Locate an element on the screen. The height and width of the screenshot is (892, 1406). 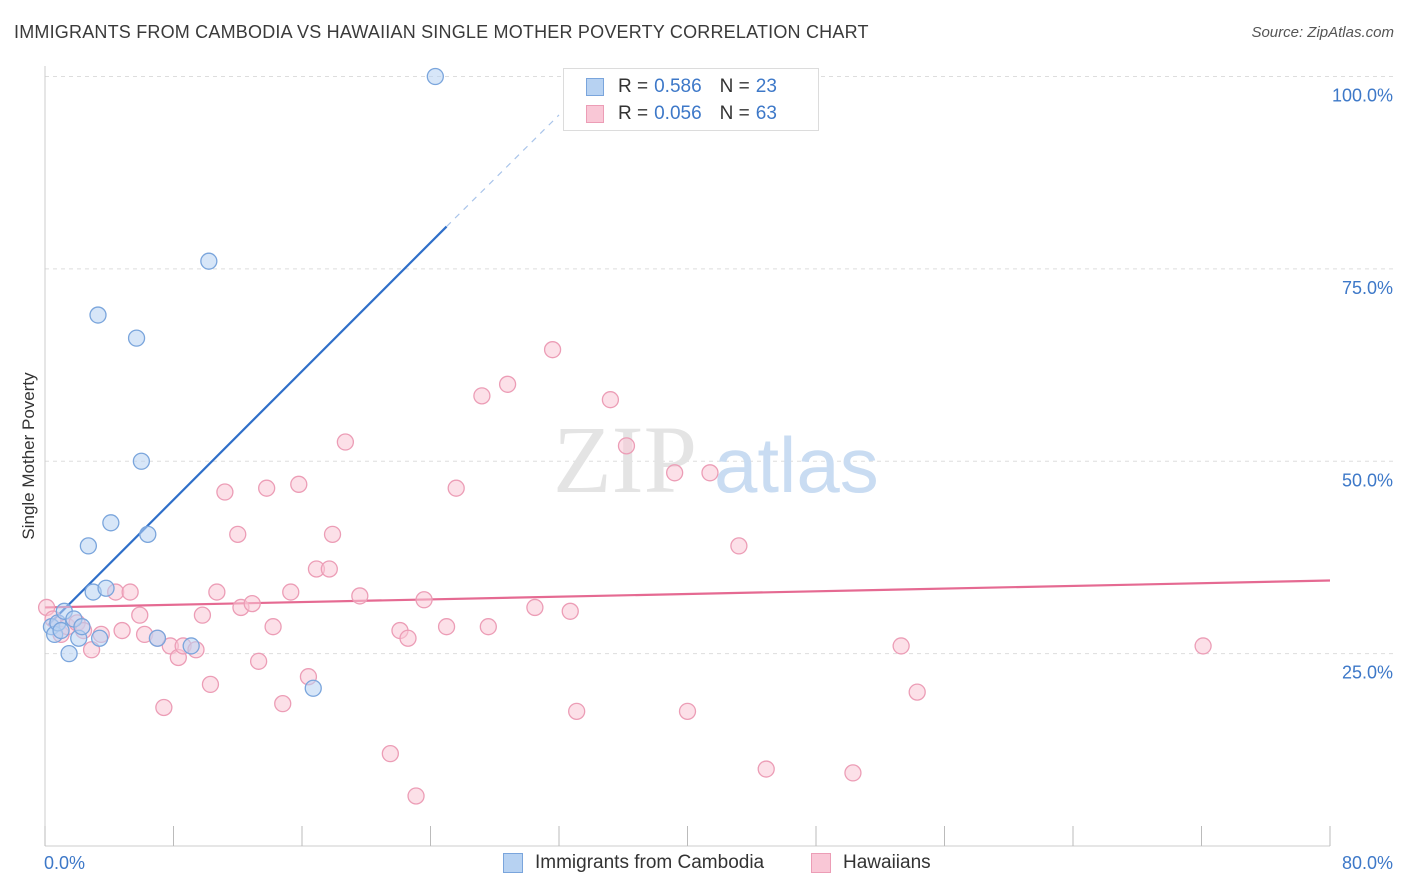
legend-n-value: 63 is located at coordinates (766, 113).